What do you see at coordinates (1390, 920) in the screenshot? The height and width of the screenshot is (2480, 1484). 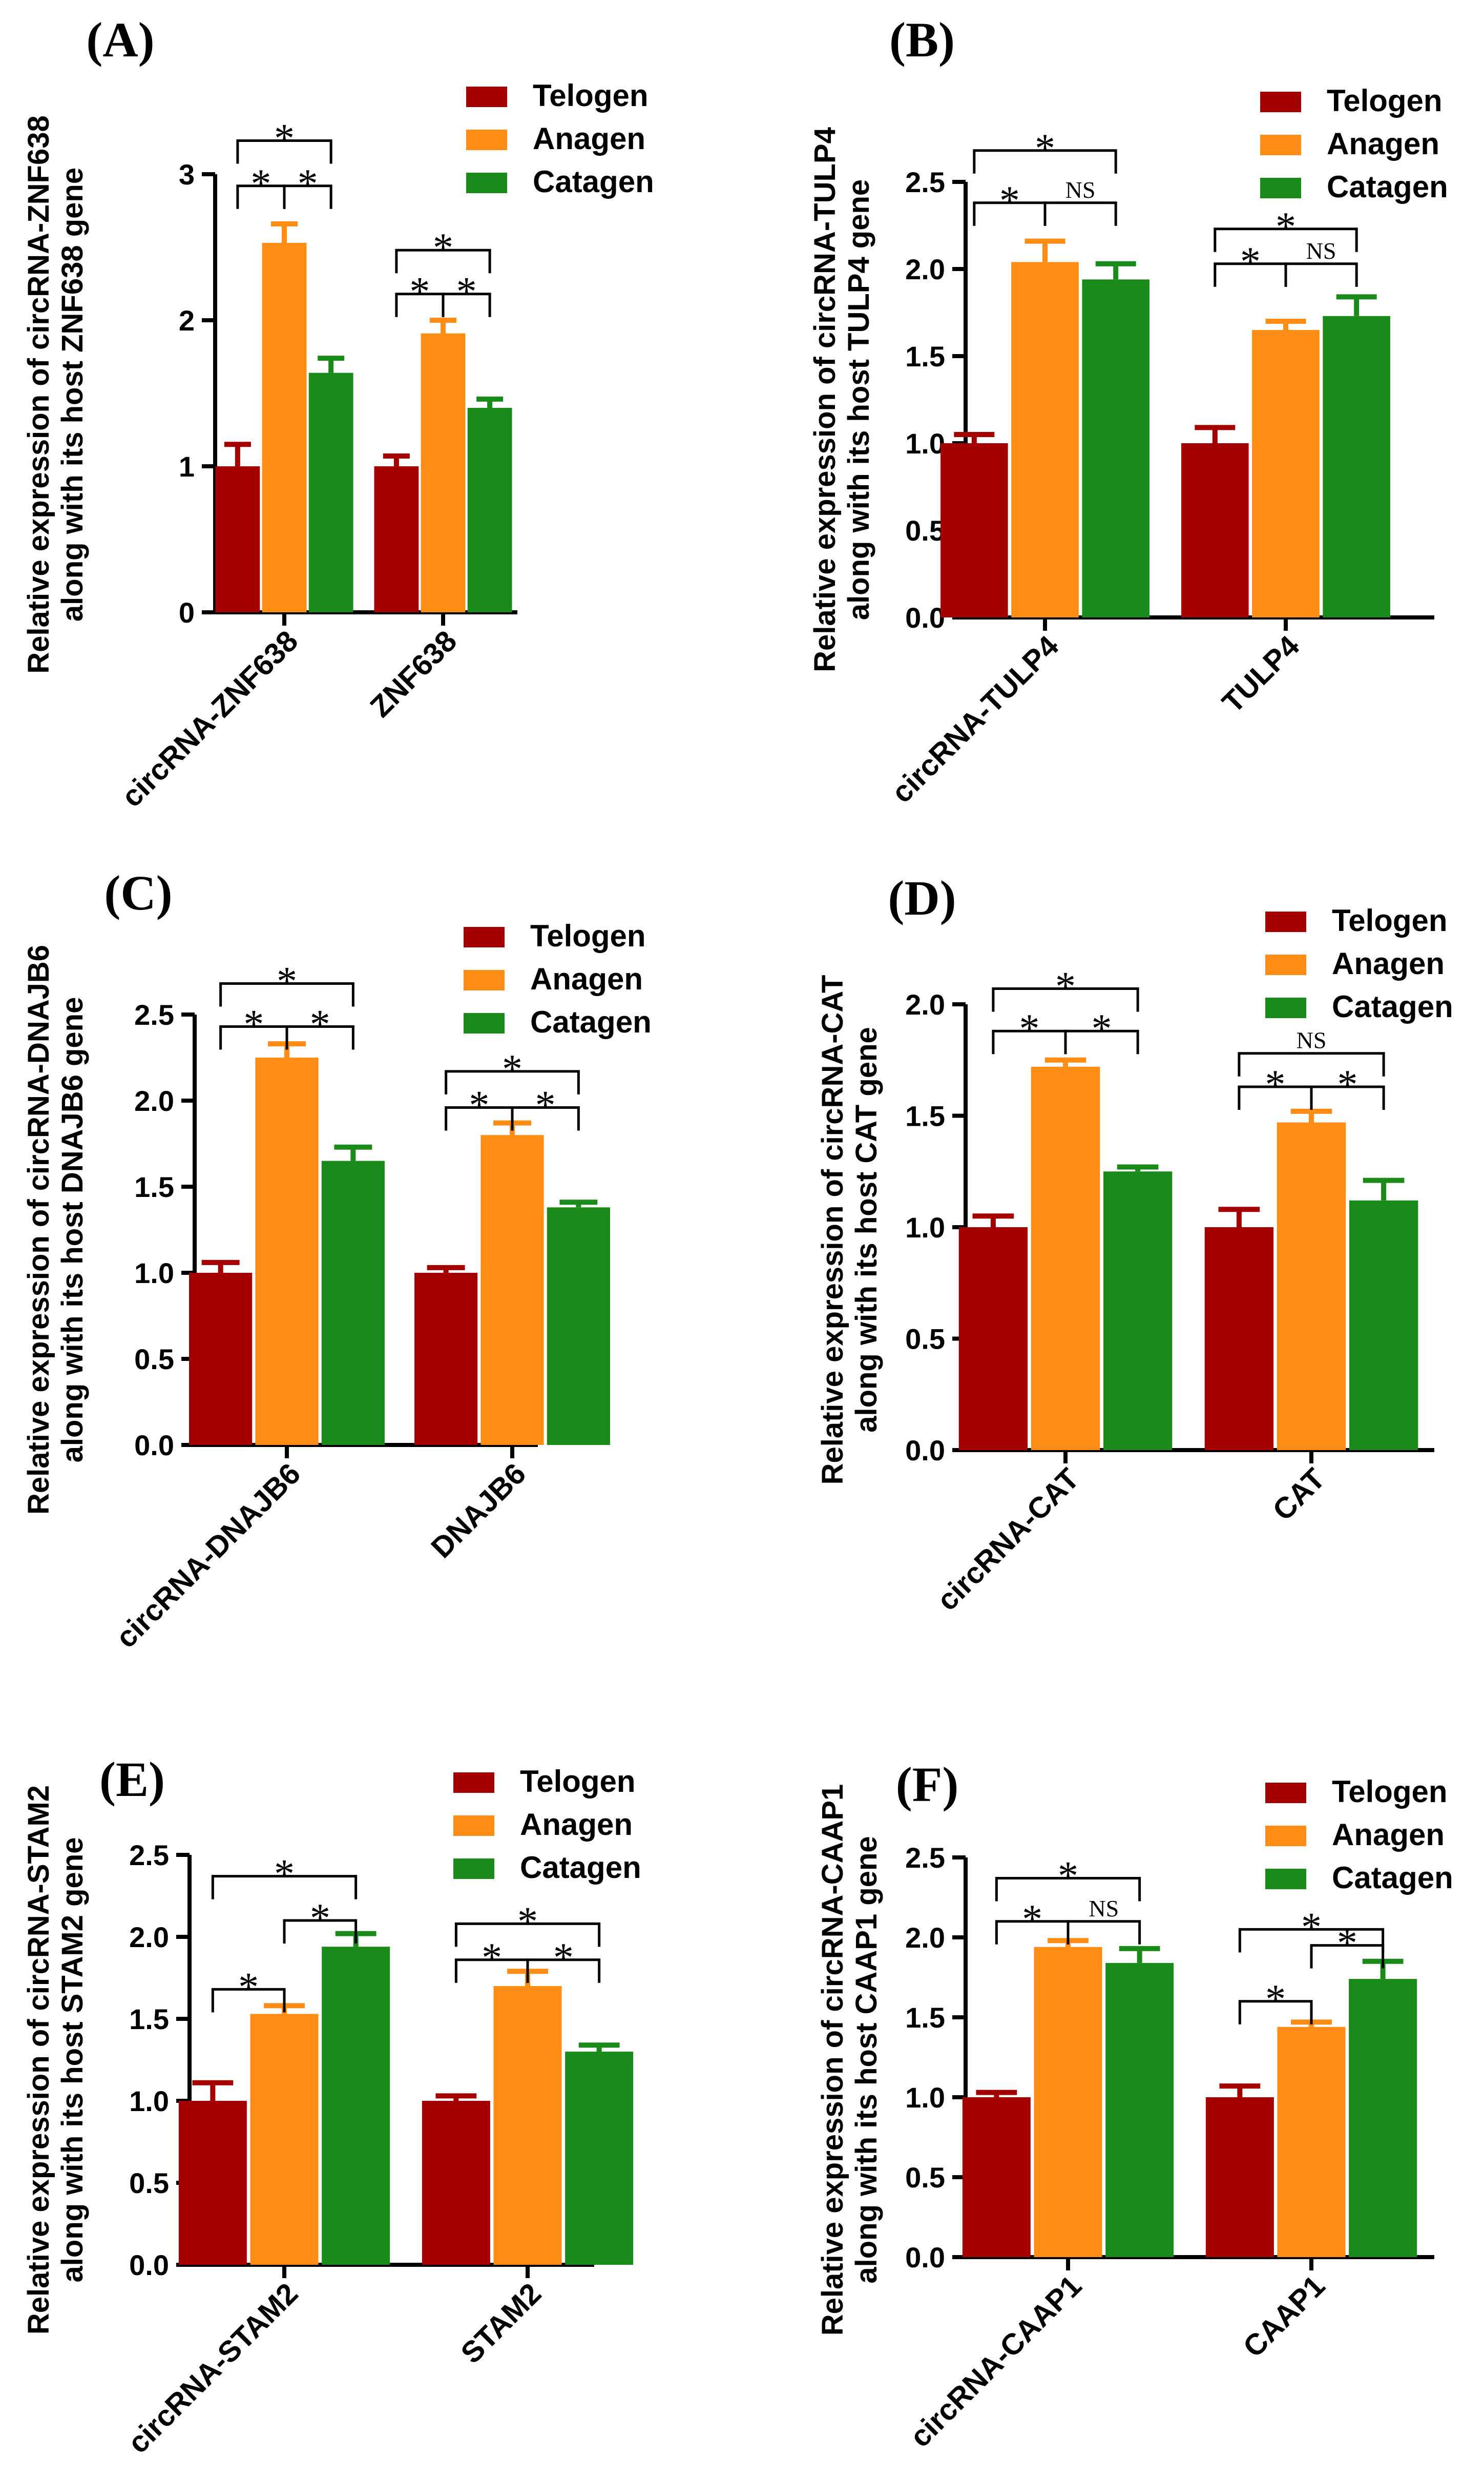 I see `legend-label-telogen: Telogen` at bounding box center [1390, 920].